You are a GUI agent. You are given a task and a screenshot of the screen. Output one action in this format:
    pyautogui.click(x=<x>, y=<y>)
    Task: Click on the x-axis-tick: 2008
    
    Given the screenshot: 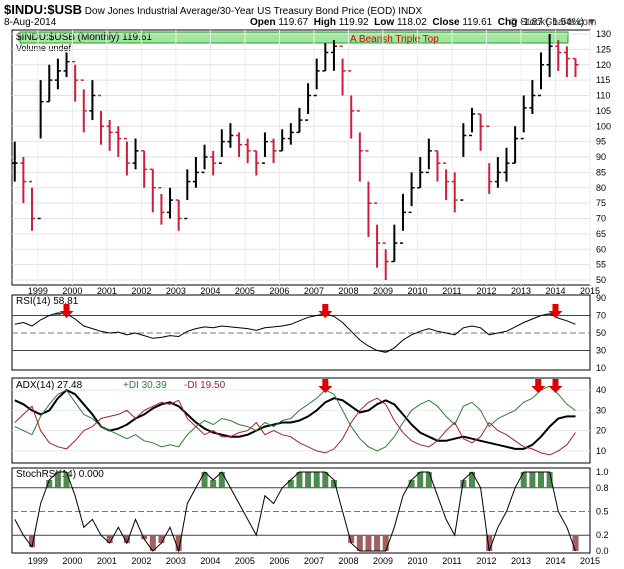 What is the action you would take?
    pyautogui.click(x=348, y=291)
    